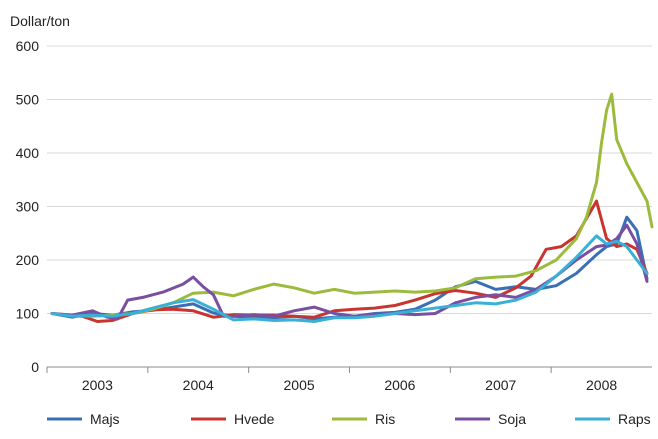 This screenshot has width=658, height=439. I want to click on legend-item-raps: Raps, so click(613, 419).